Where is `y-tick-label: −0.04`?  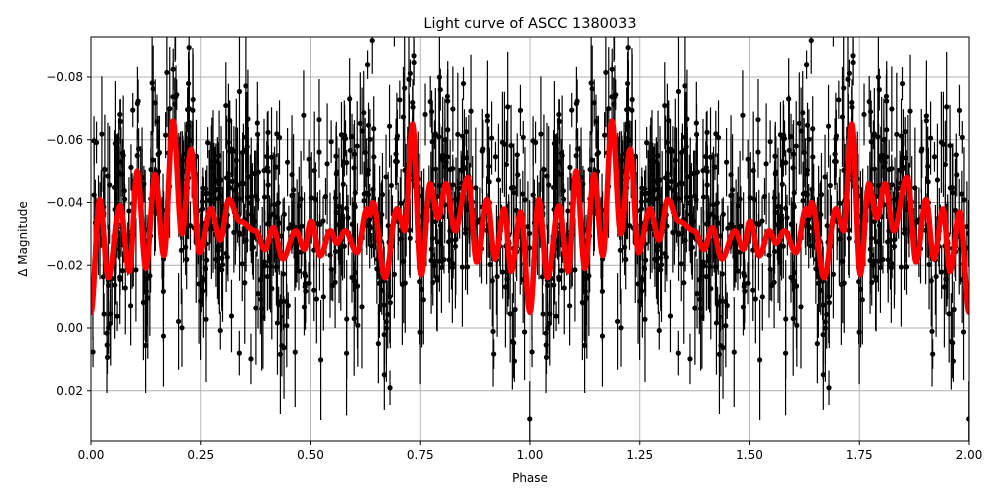 y-tick-label: −0.04 is located at coordinates (64, 203).